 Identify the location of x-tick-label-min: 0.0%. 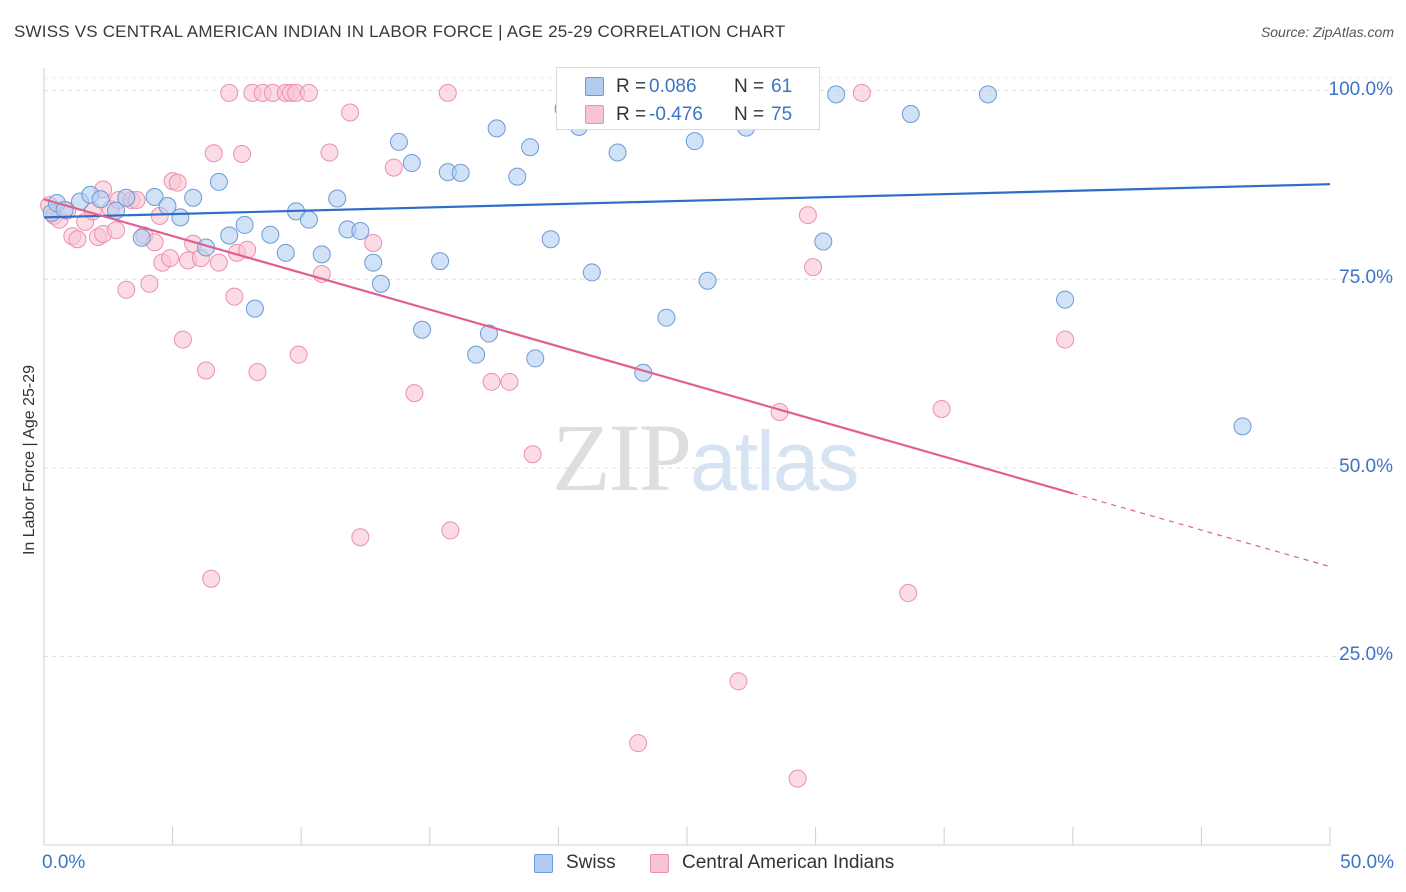
(64, 862).